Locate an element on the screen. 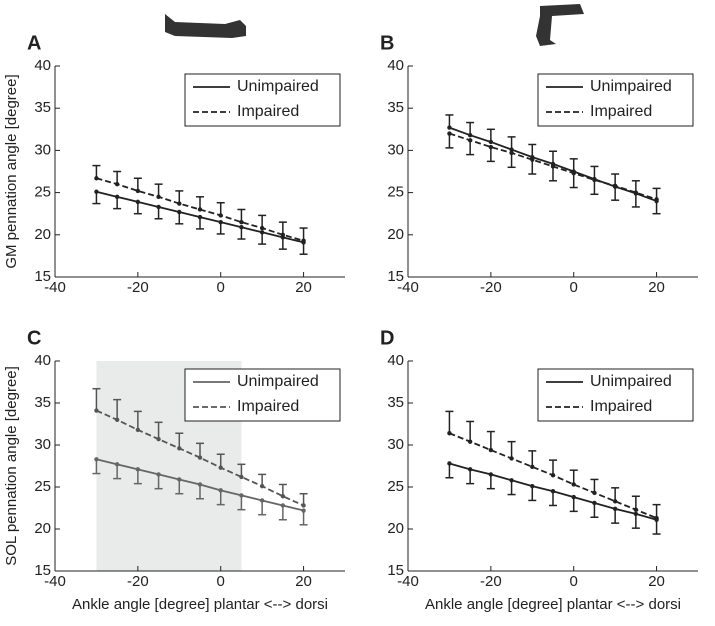 Image resolution: width=715 pixels, height=626 pixels. panel-label: B is located at coordinates (387, 43).